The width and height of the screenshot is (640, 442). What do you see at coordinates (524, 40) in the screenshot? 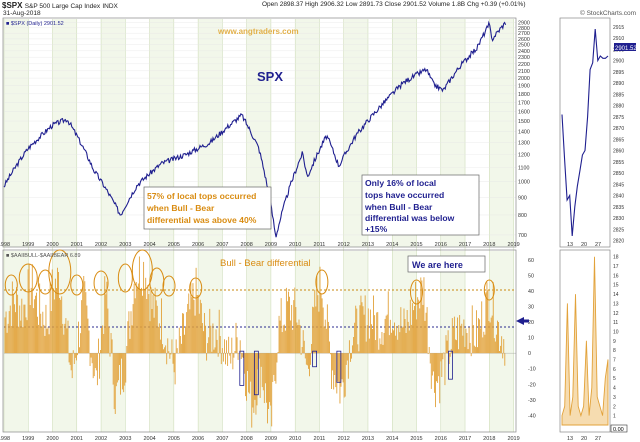
I see `price-tick-label: 2600` at bounding box center [524, 40].